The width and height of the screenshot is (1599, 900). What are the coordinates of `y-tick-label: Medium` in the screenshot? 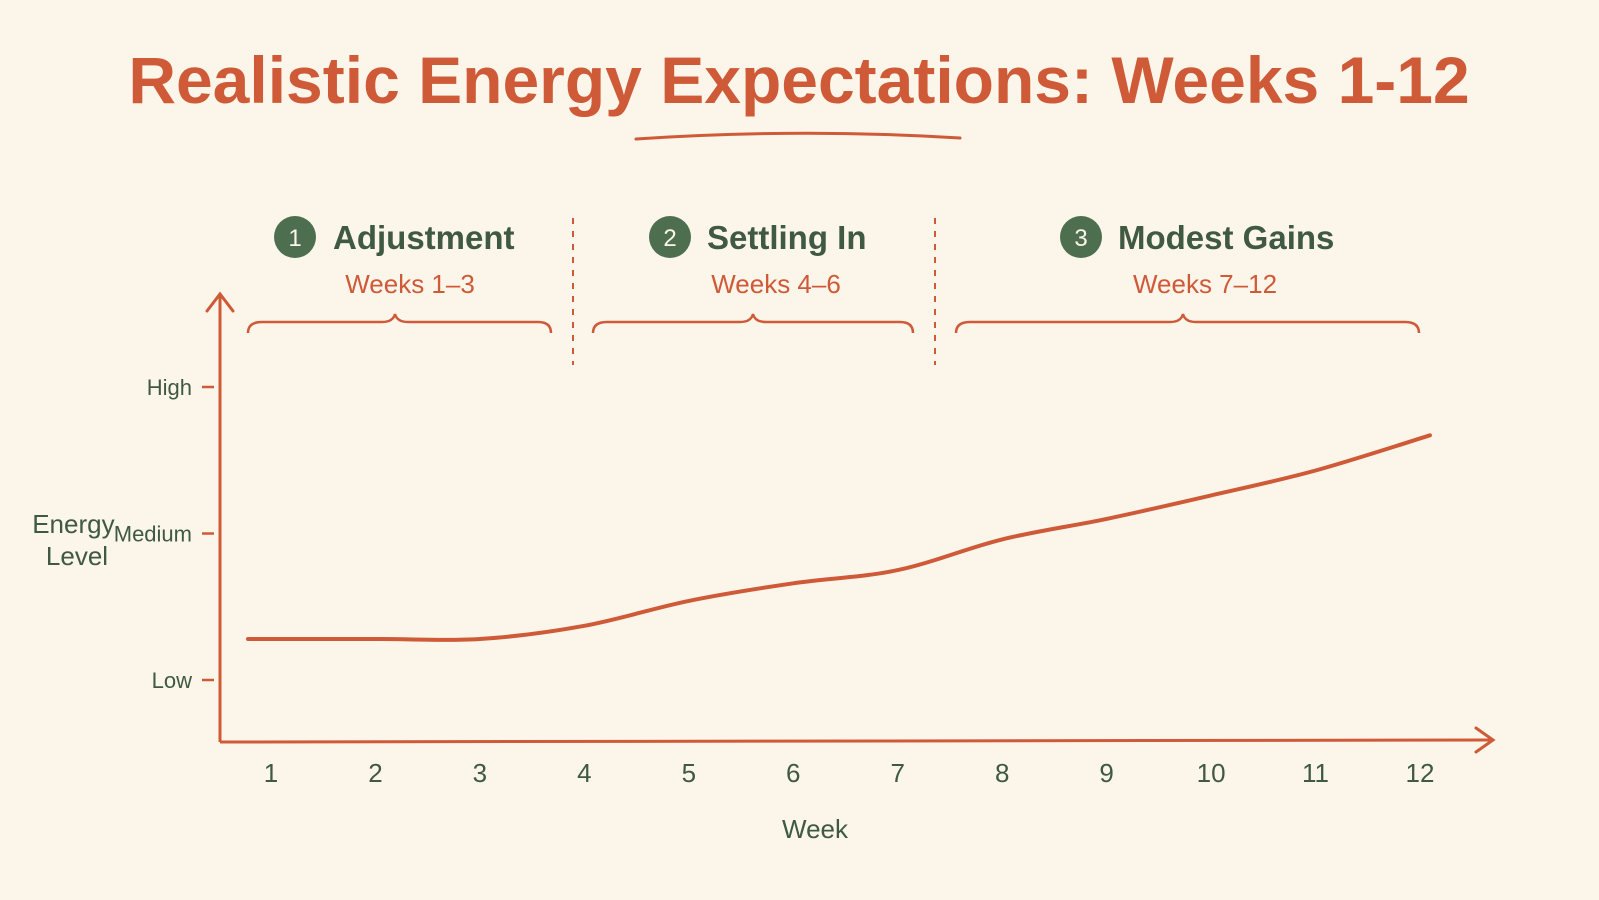 It's located at (153, 534).